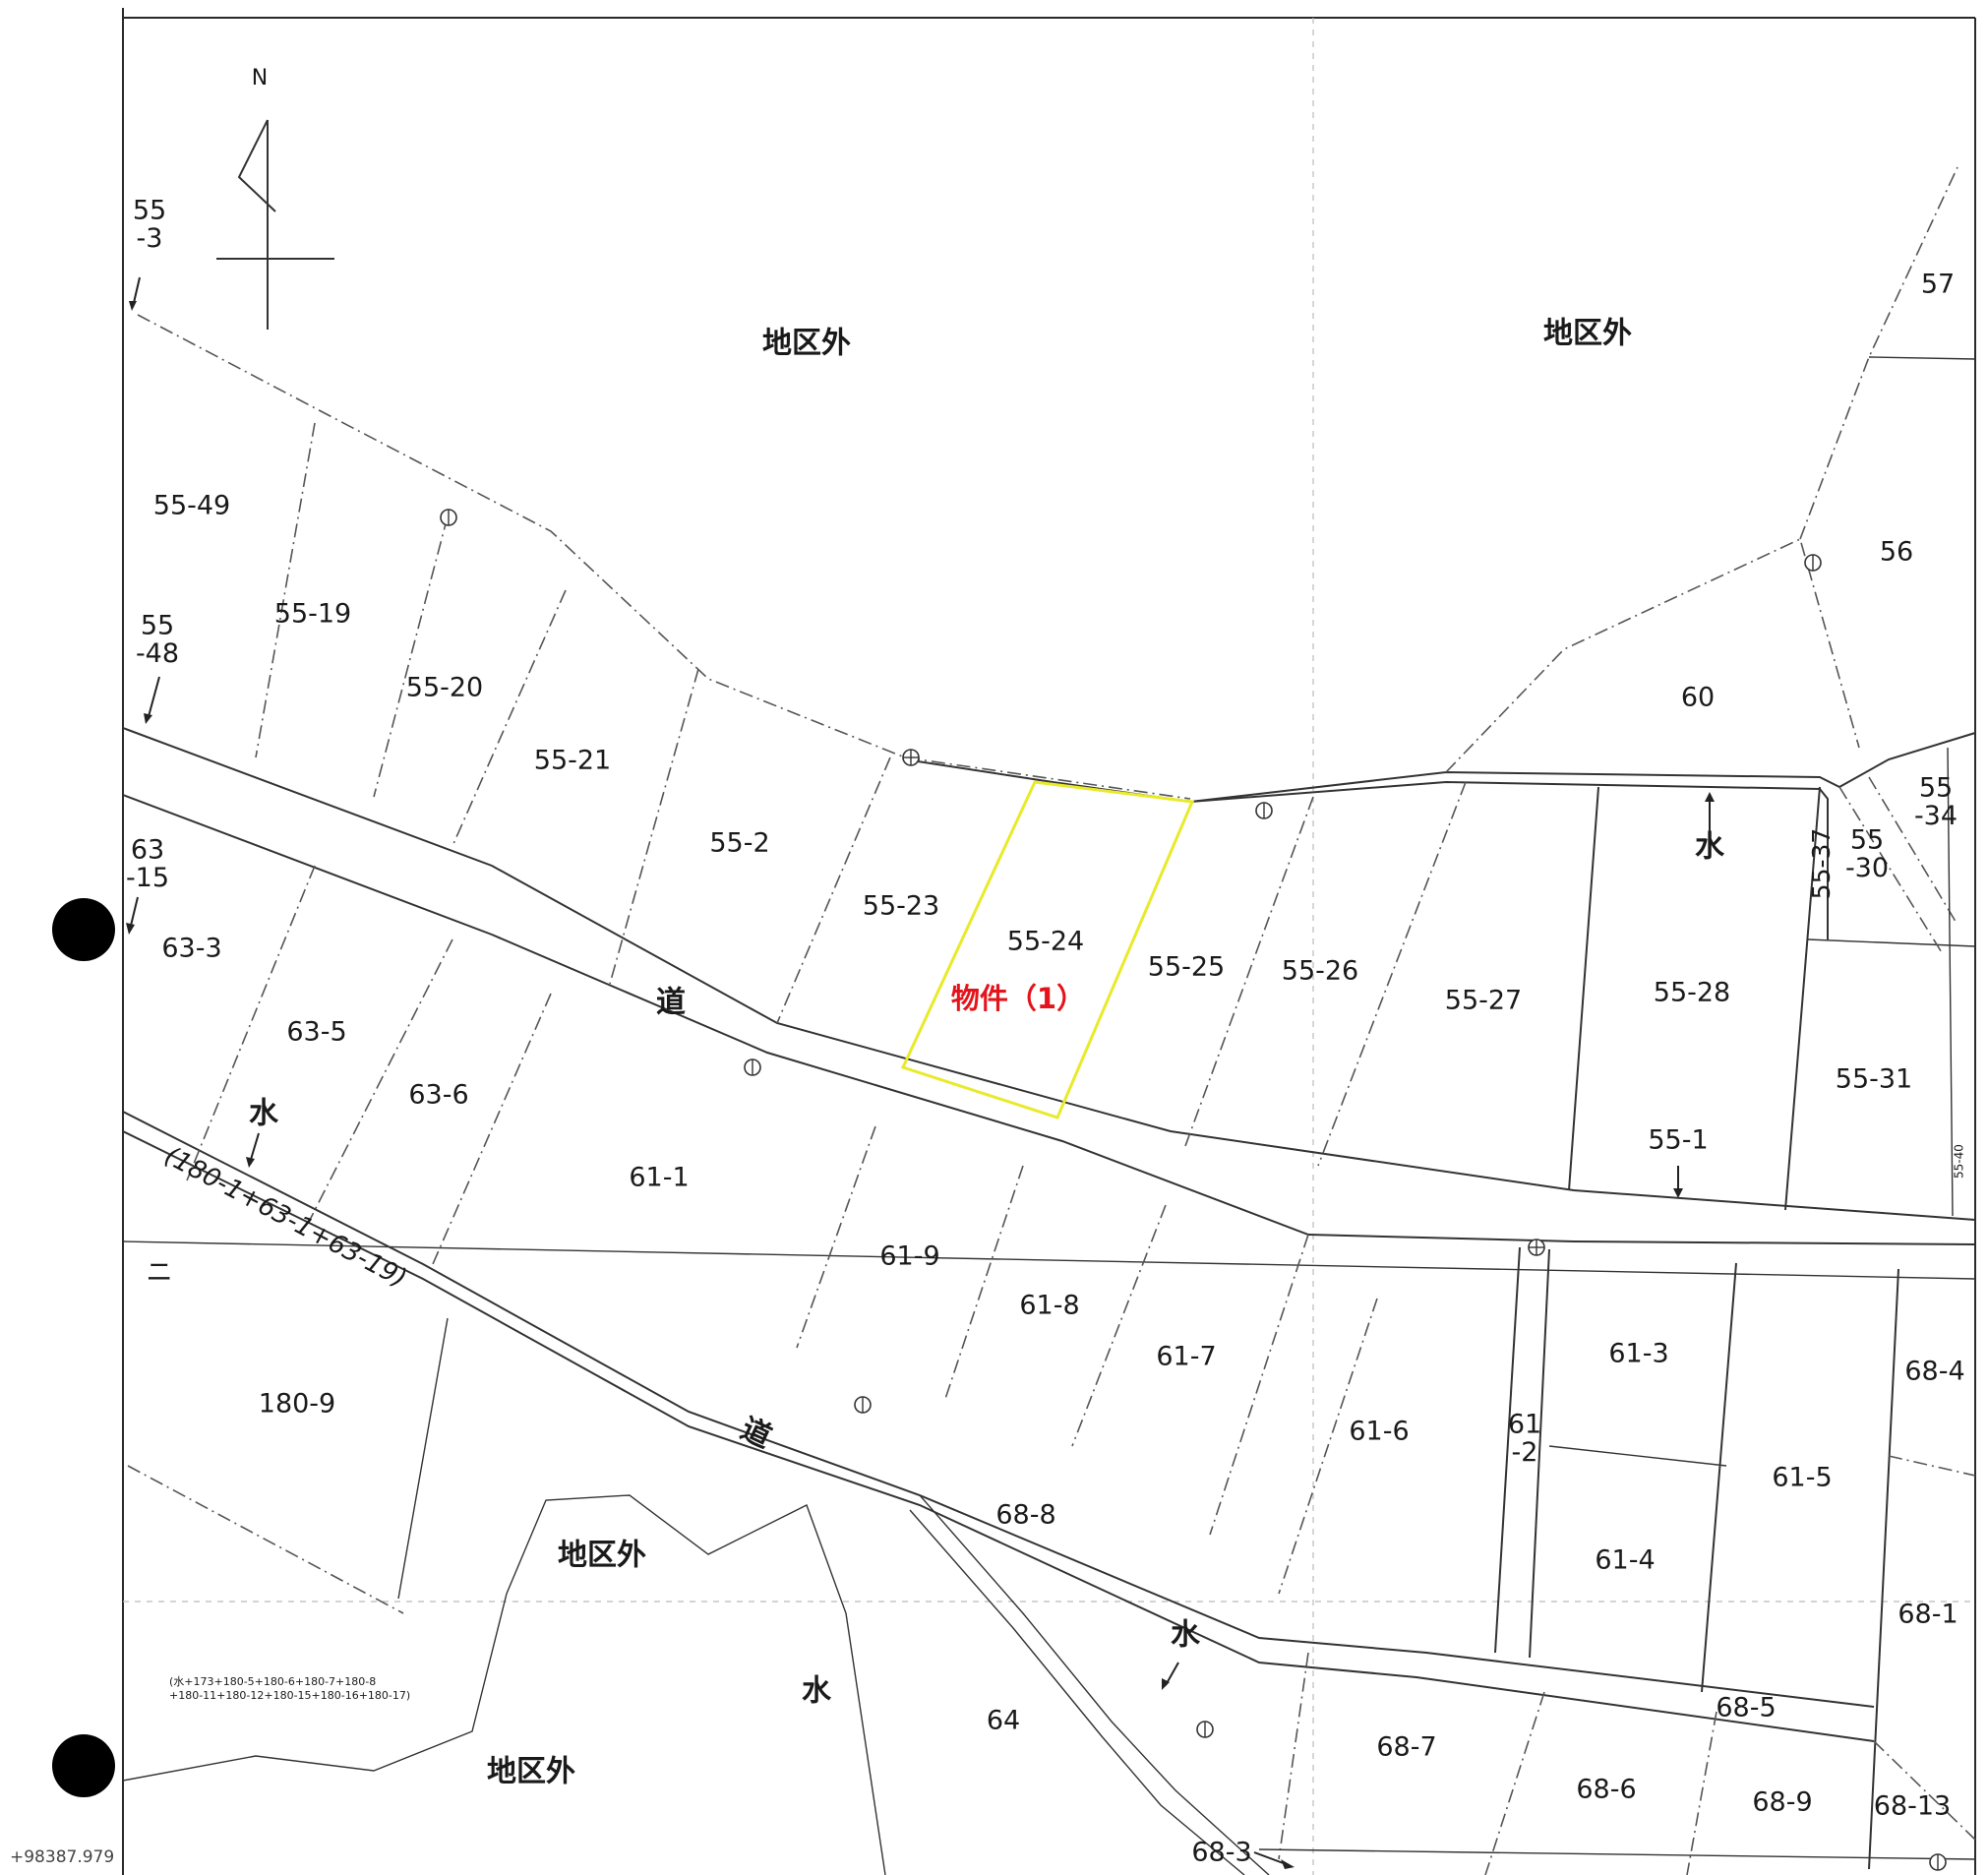 This screenshot has height=1875, width=1988. What do you see at coordinates (191, 949) in the screenshot?
I see `parcel-label: 63-3` at bounding box center [191, 949].